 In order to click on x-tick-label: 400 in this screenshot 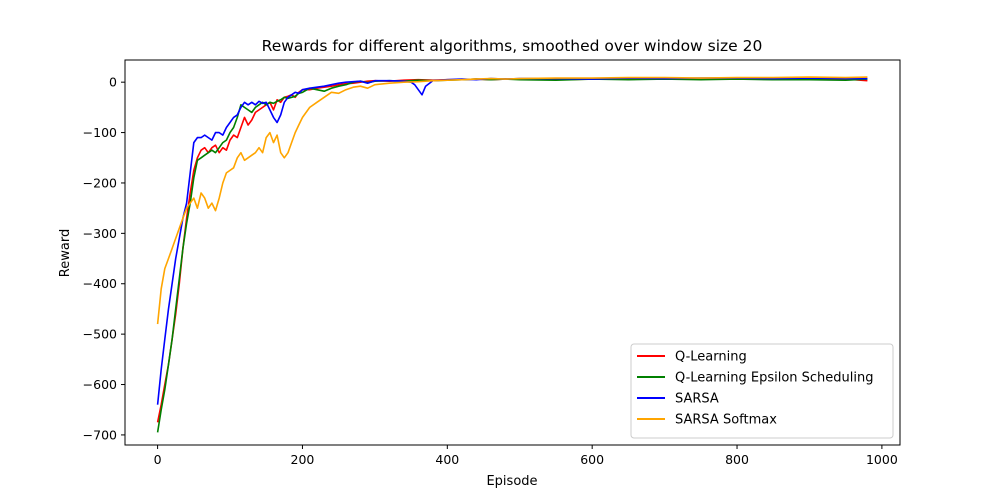, I will do `click(447, 459)`.